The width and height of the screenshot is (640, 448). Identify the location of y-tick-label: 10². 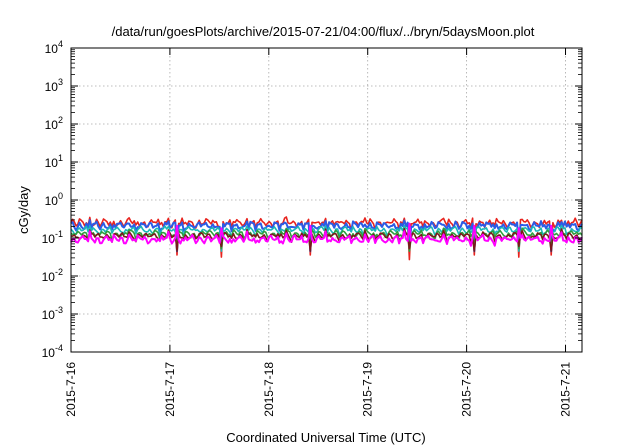
(54, 123).